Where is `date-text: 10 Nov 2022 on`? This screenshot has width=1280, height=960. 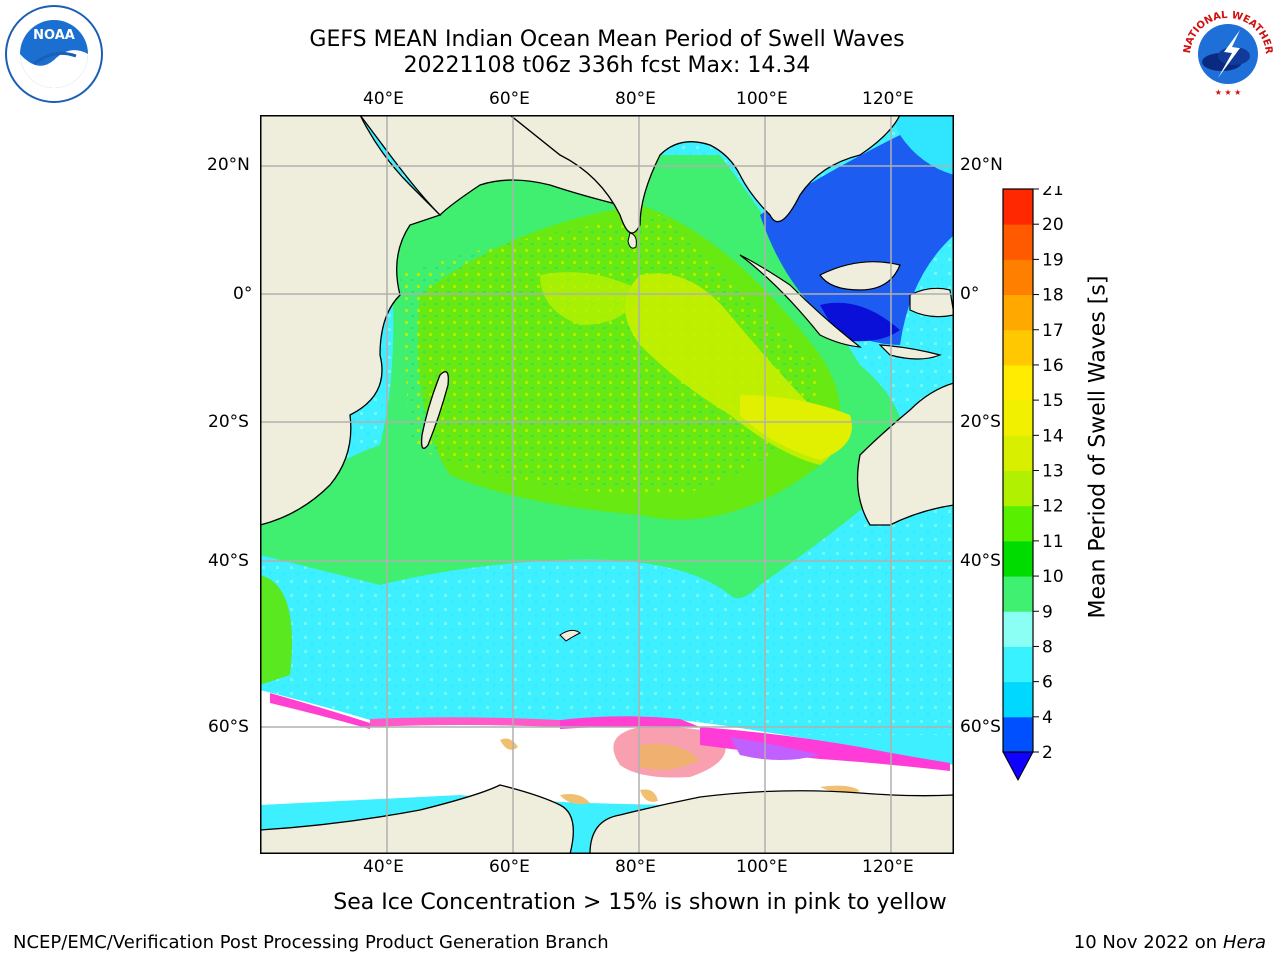
date-text: 10 Nov 2022 on is located at coordinates (1145, 942).